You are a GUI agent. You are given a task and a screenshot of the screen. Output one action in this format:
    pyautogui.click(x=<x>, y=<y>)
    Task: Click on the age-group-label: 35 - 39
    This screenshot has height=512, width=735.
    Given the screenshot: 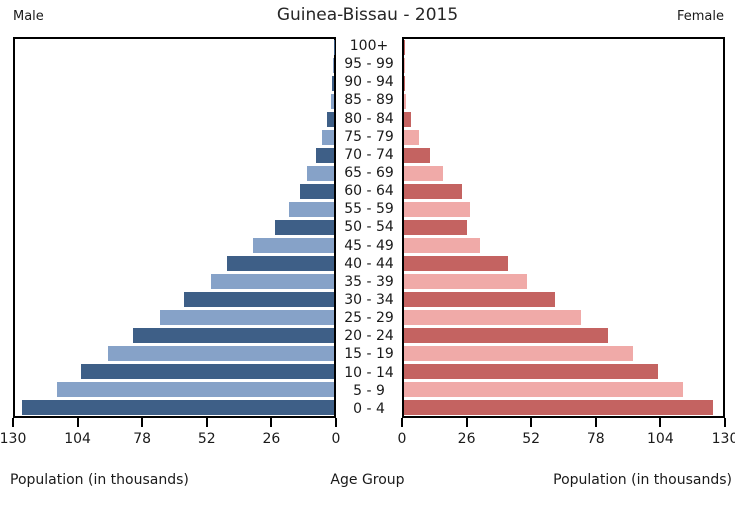 What is the action you would take?
    pyautogui.click(x=369, y=281)
    